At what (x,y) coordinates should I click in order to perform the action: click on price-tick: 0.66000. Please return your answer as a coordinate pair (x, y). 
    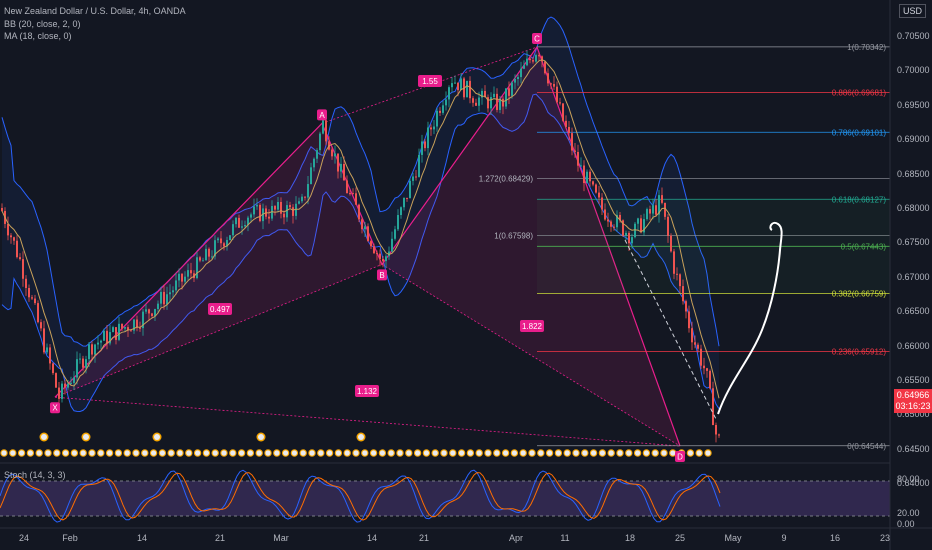
    Looking at the image, I should click on (913, 345).